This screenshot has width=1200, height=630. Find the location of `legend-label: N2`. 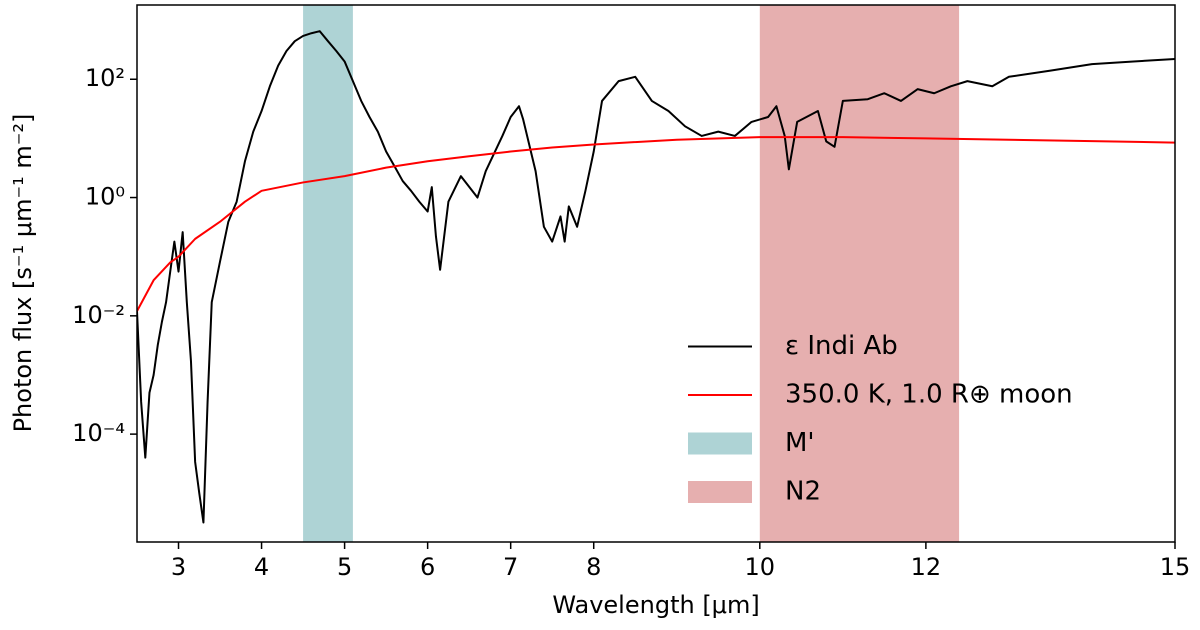

legend-label: N2 is located at coordinates (803, 492).